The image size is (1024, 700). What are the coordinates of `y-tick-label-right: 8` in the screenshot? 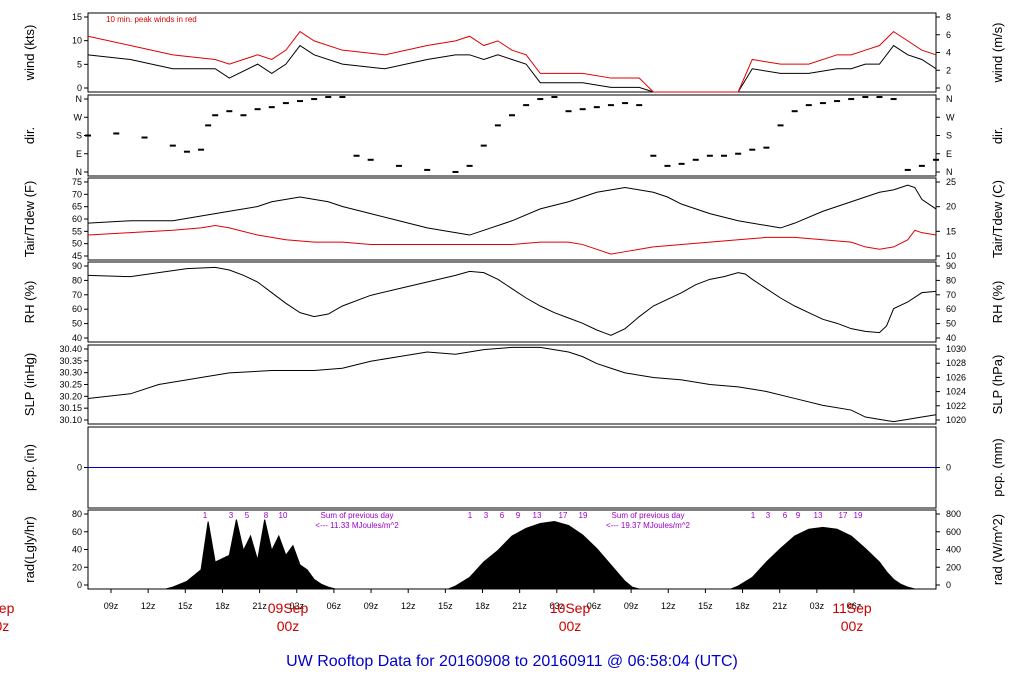 It's located at (948, 17).